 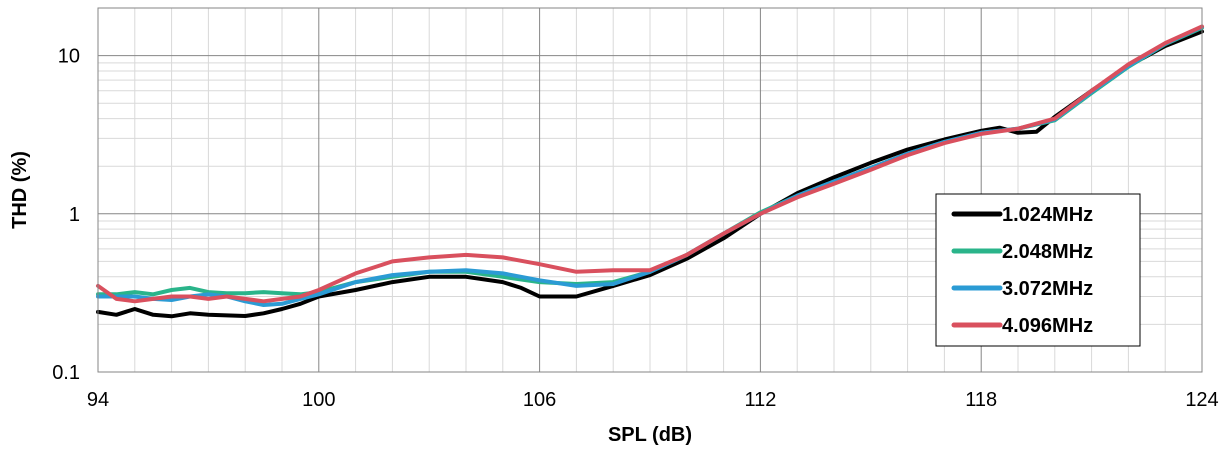 What do you see at coordinates (1038, 270) in the screenshot?
I see `legend: 1.024MHz 2.048MHz 3.072MHz 4.096MHz` at bounding box center [1038, 270].